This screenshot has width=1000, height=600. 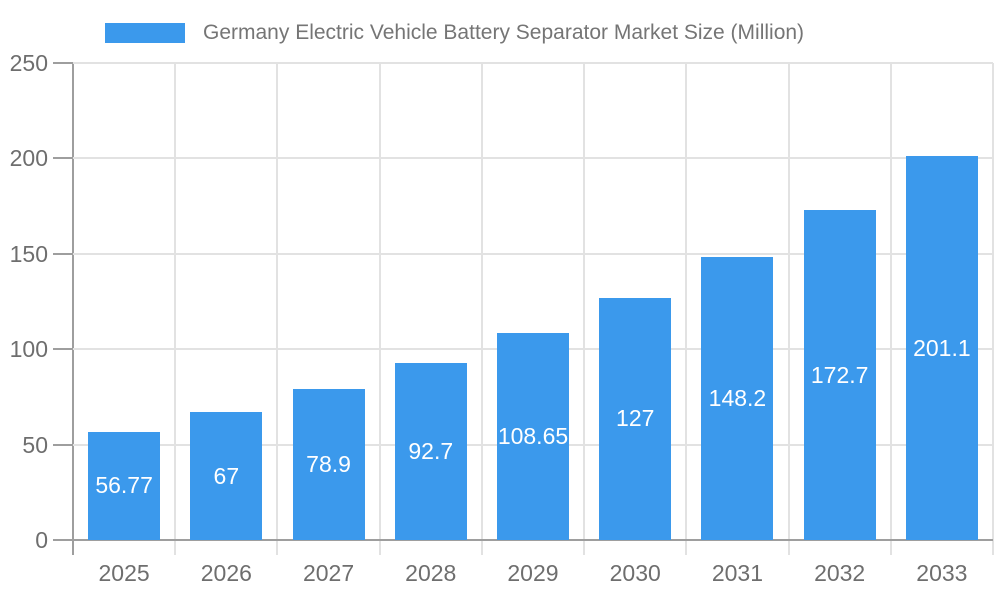 What do you see at coordinates (28, 253) in the screenshot?
I see `y-axis-tick-label: 150` at bounding box center [28, 253].